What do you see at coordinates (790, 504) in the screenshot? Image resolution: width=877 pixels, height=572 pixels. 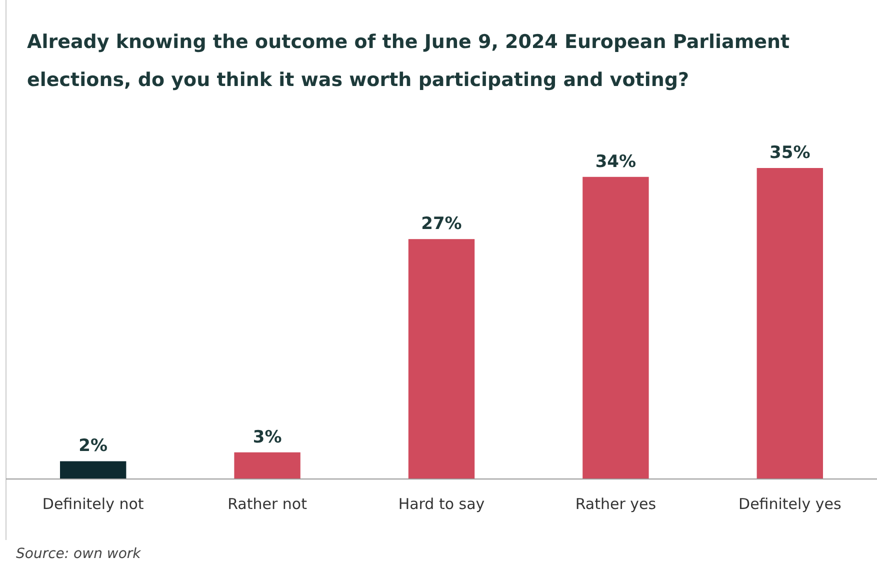 I see `x-tick-label: Definitely yes` at bounding box center [790, 504].